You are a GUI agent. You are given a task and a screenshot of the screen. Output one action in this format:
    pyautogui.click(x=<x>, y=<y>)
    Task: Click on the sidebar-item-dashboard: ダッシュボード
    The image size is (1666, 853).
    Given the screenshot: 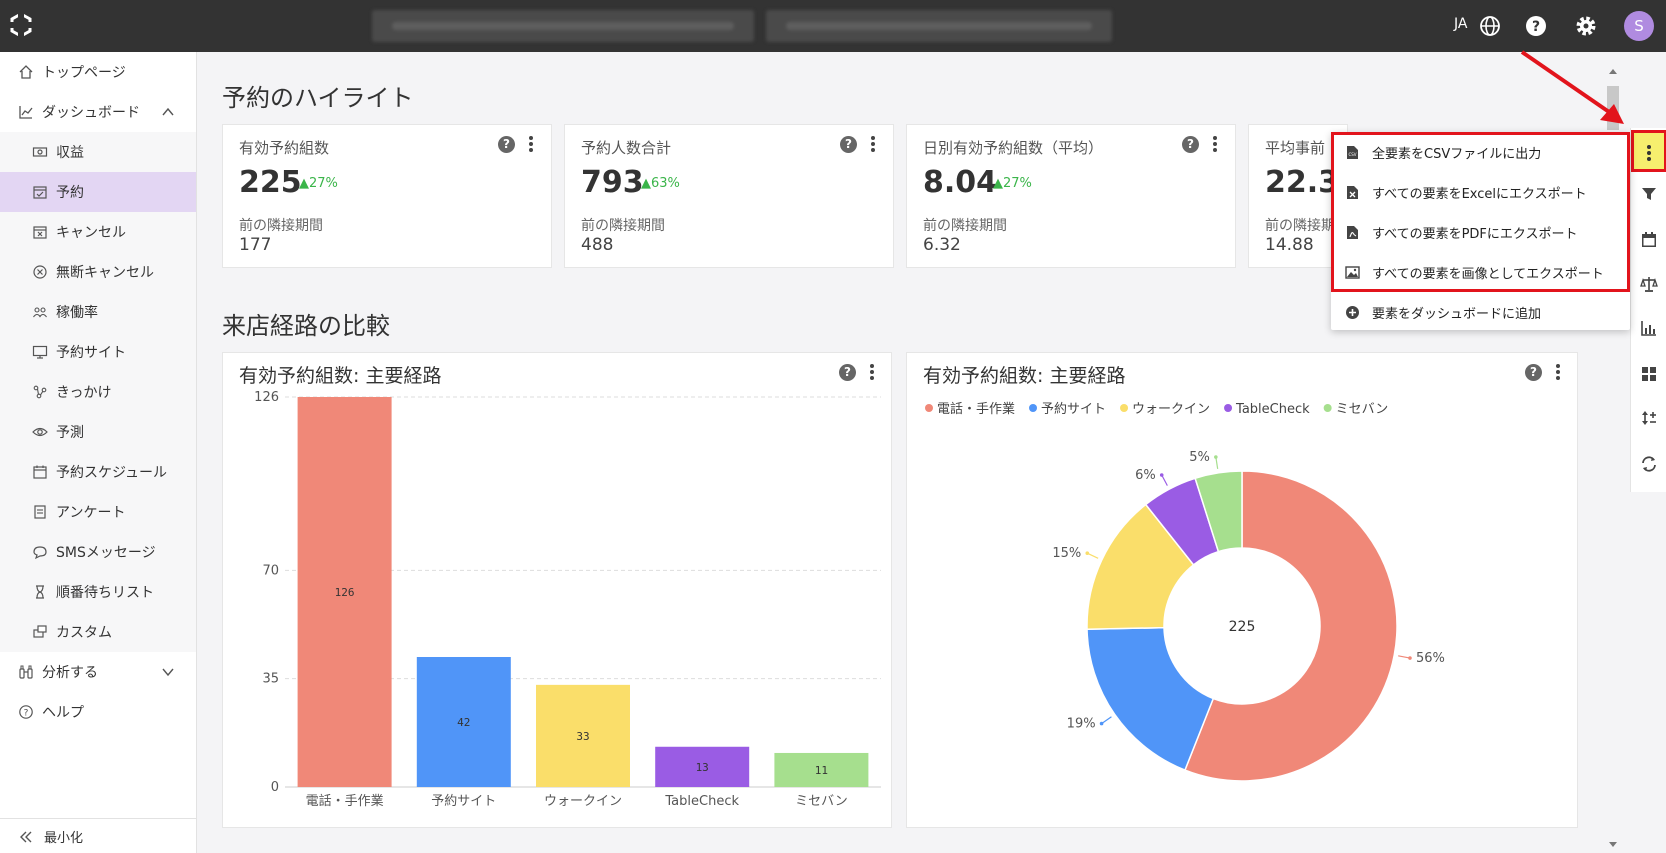 What is the action you would take?
    pyautogui.click(x=98, y=112)
    